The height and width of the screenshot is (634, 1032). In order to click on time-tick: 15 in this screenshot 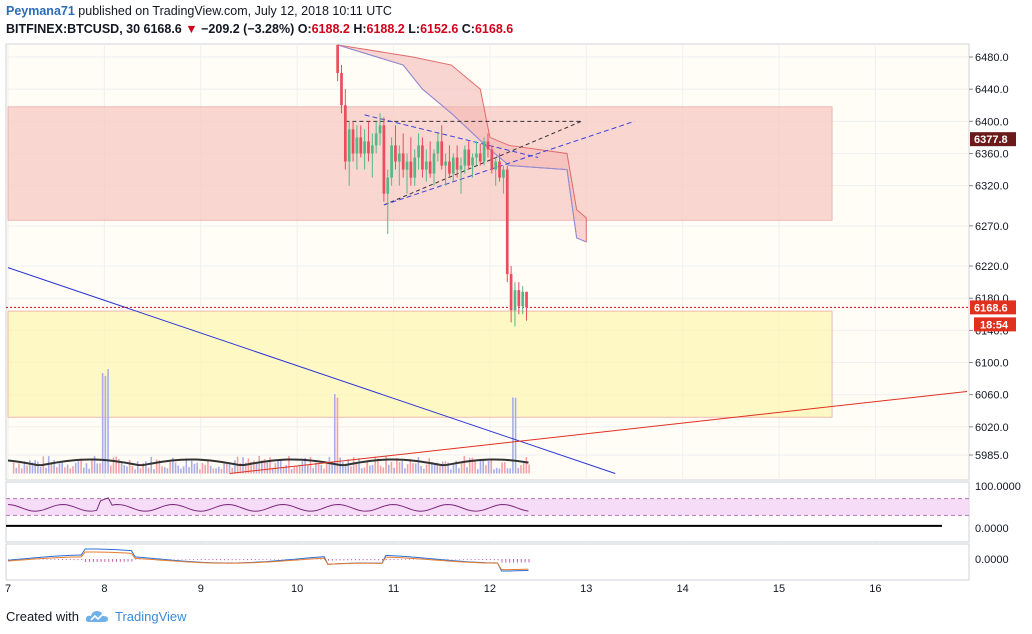, I will do `click(779, 589)`.